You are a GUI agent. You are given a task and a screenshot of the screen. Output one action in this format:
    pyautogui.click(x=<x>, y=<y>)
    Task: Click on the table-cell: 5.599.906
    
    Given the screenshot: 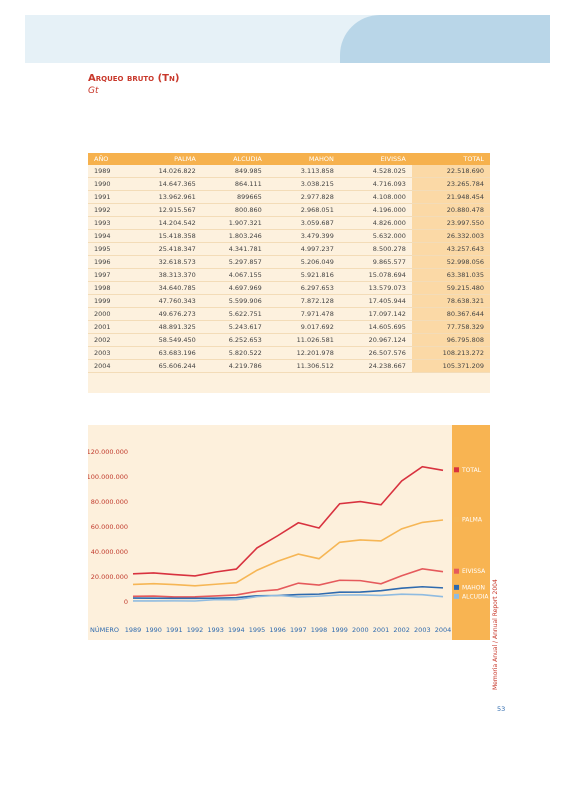 What is the action you would take?
    pyautogui.click(x=234, y=301)
    